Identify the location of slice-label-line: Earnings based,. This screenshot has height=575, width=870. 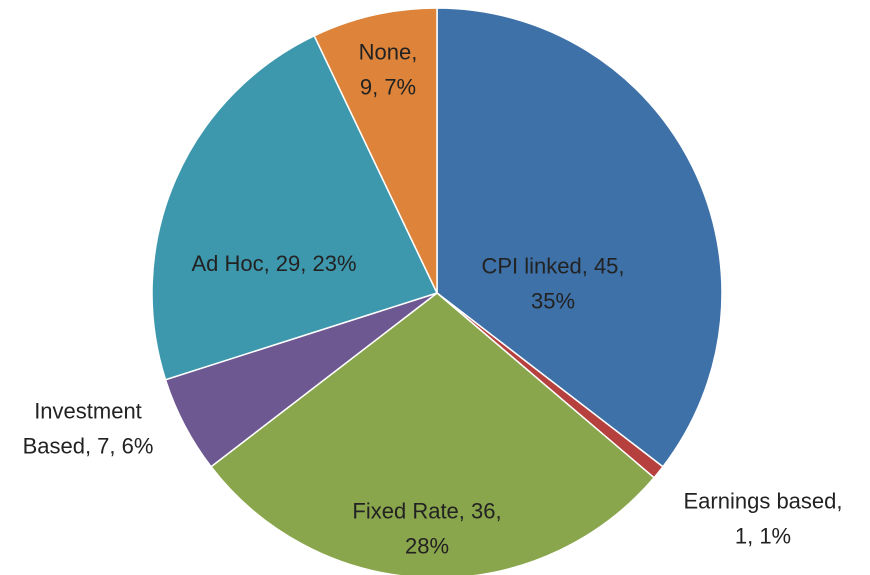
(763, 500).